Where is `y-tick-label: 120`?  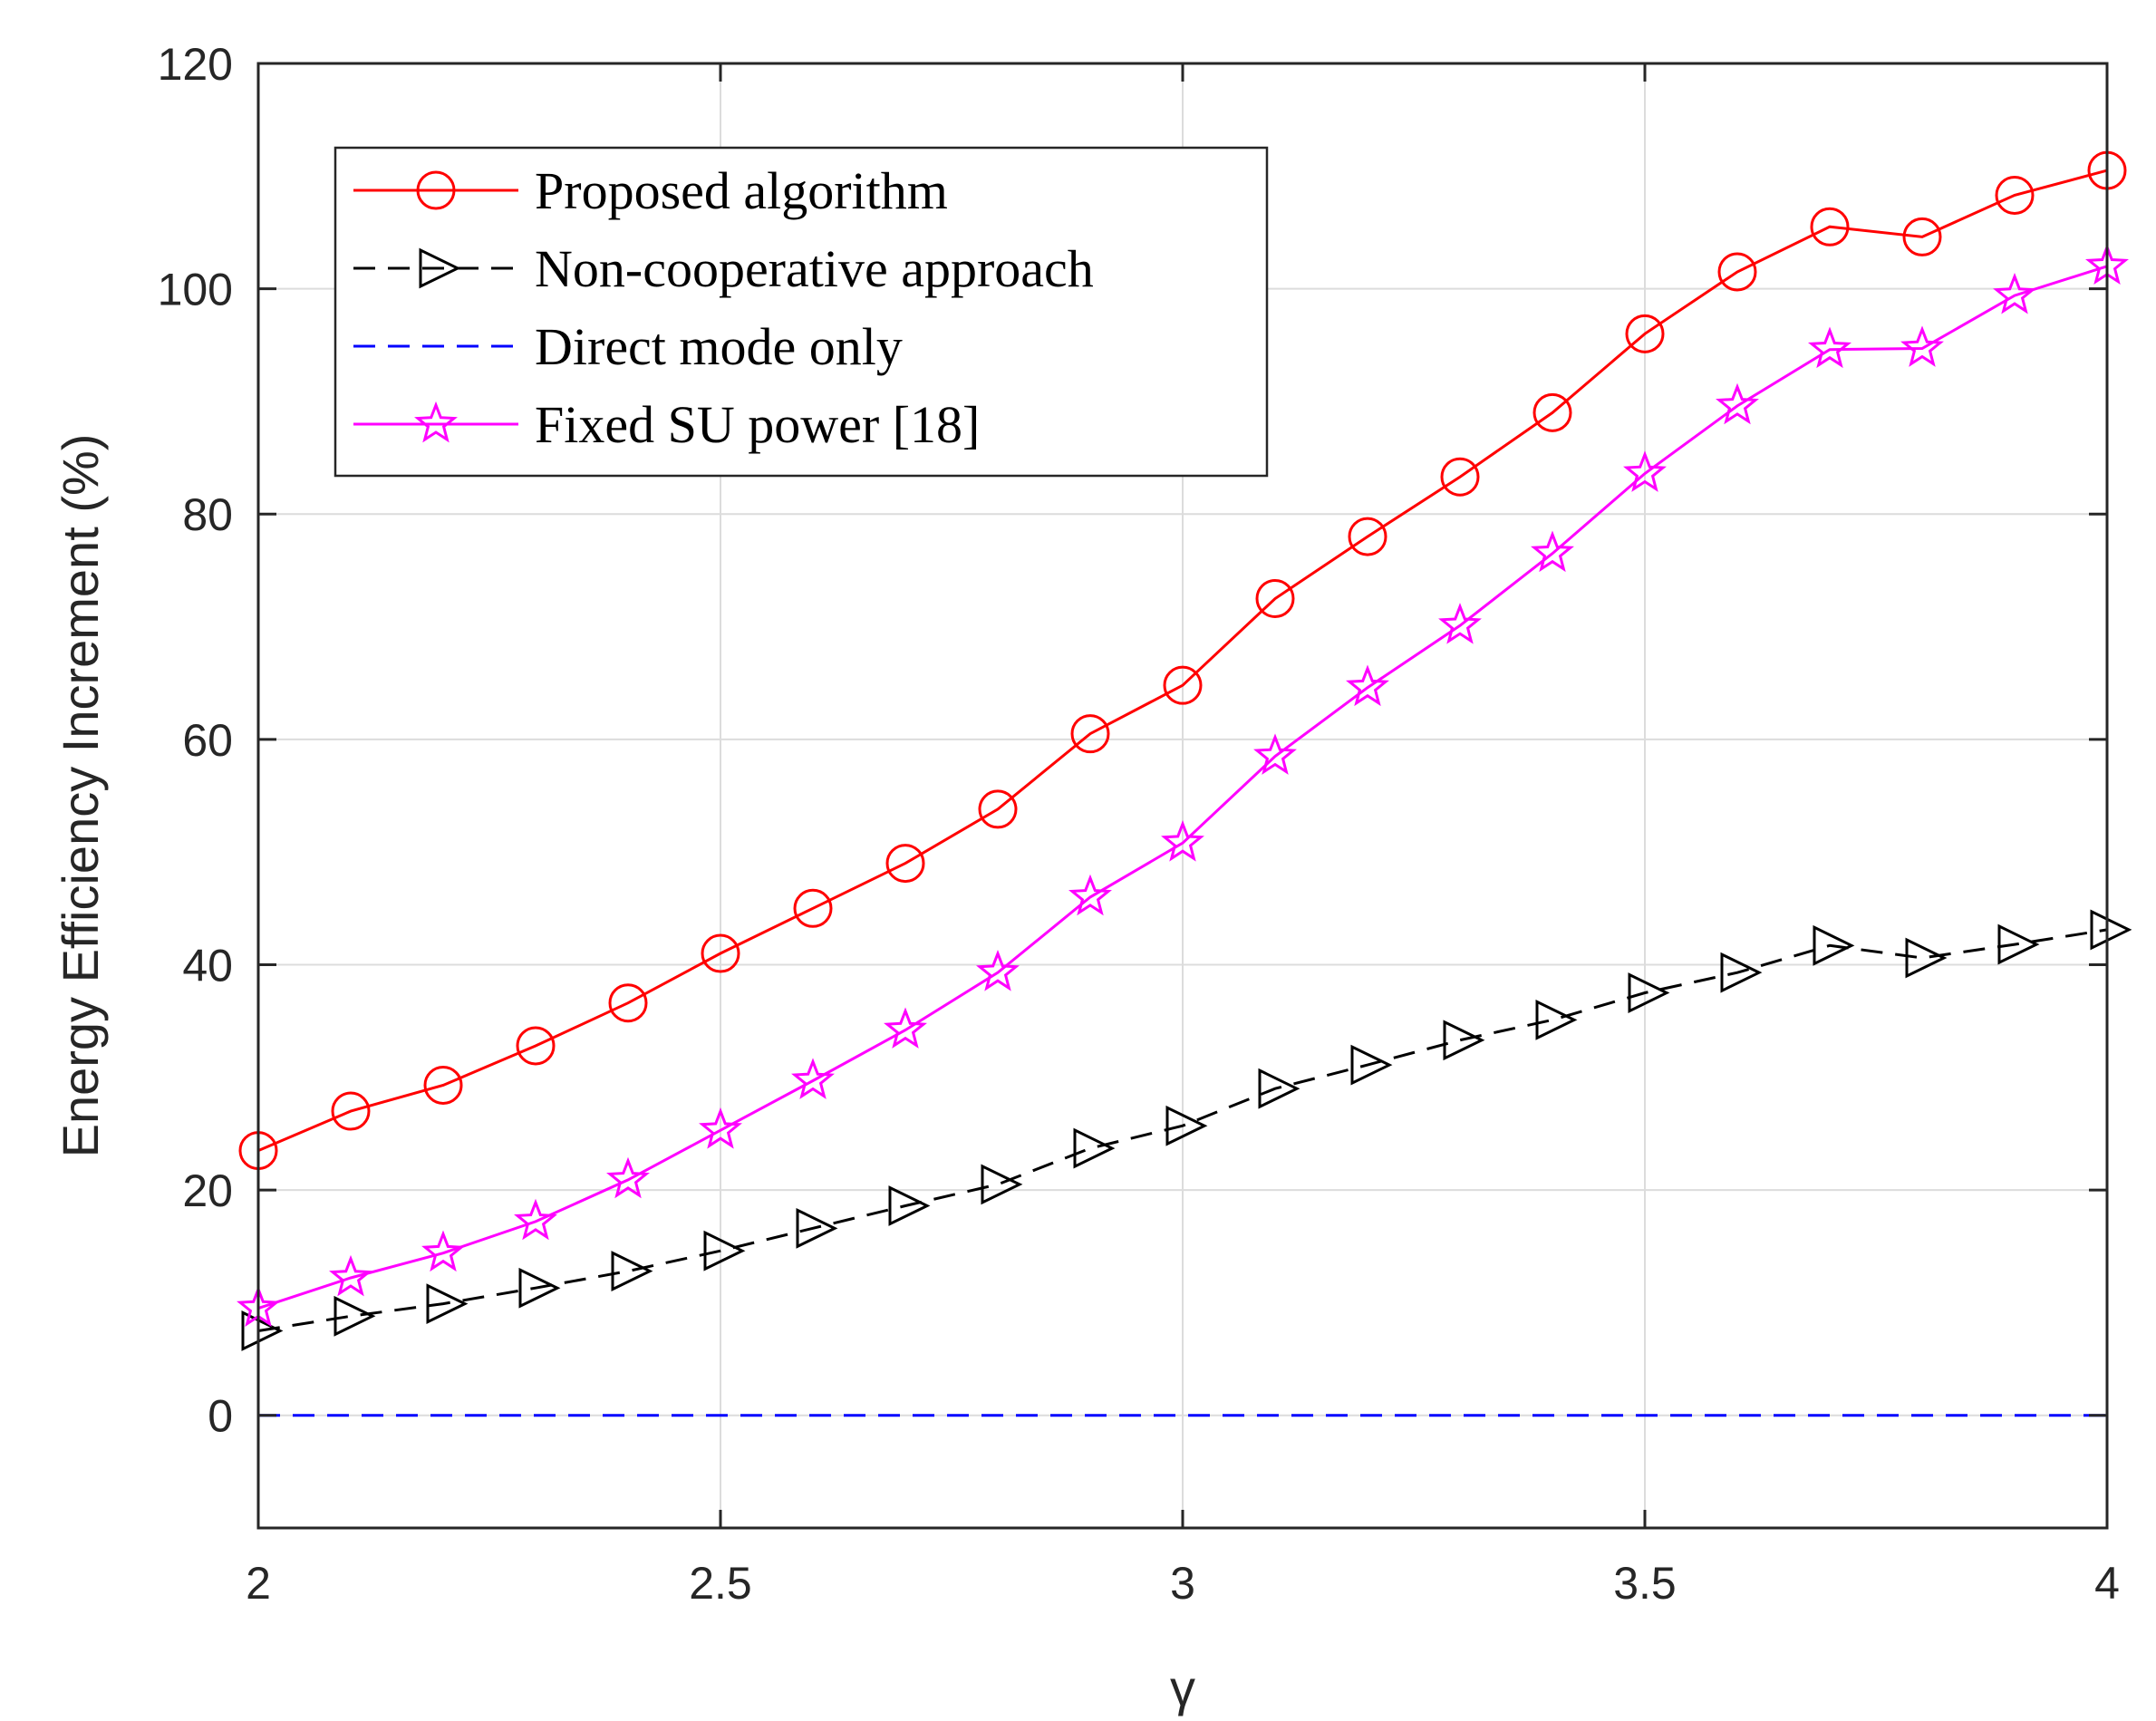 y-tick-label: 120 is located at coordinates (195, 64).